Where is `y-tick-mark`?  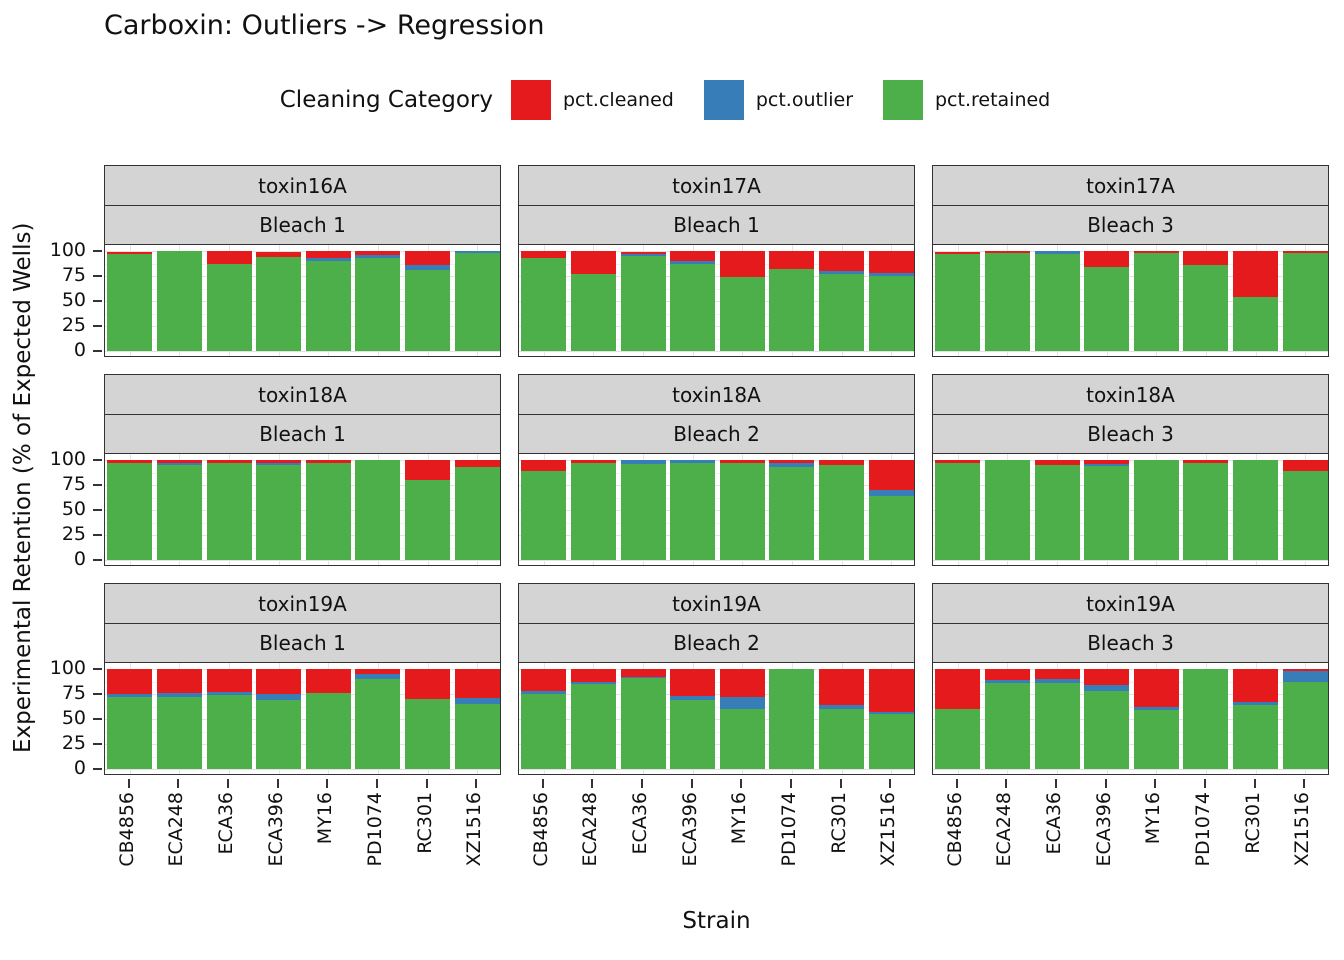 y-tick-mark is located at coordinates (97, 534).